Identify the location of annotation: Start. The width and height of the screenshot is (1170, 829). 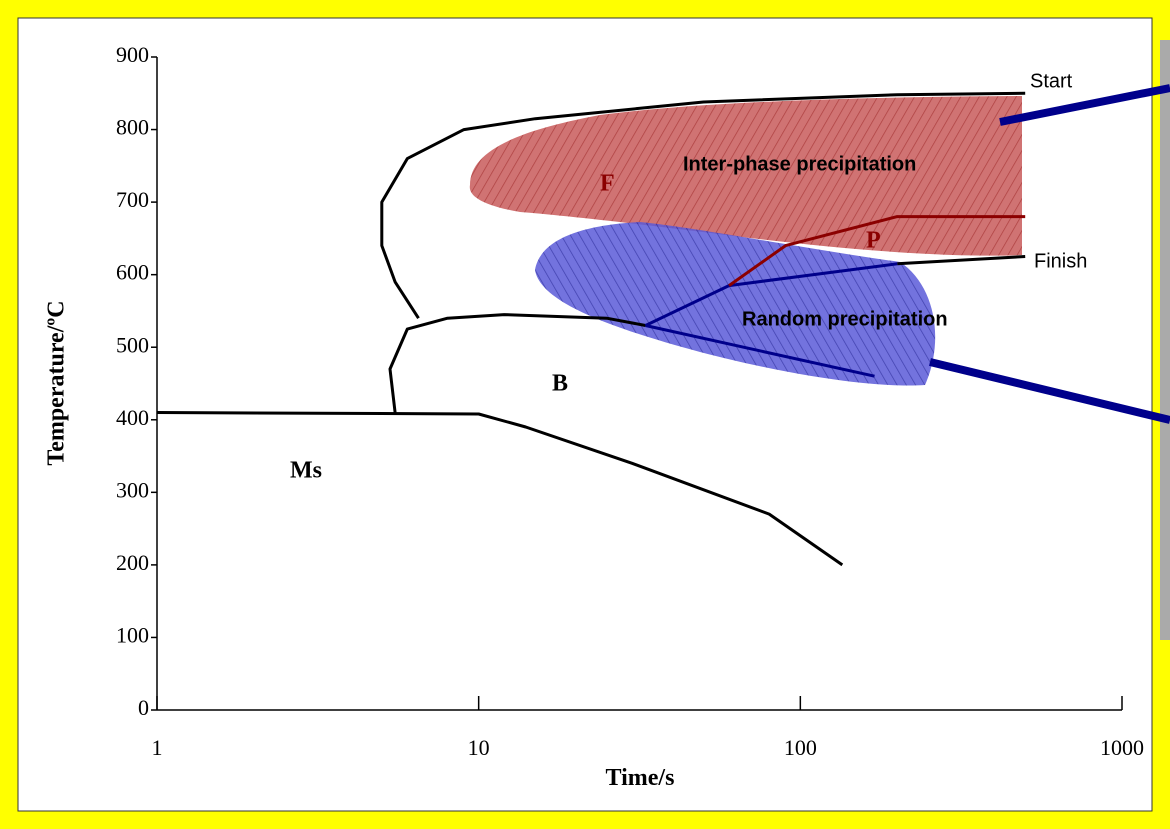
(1051, 81).